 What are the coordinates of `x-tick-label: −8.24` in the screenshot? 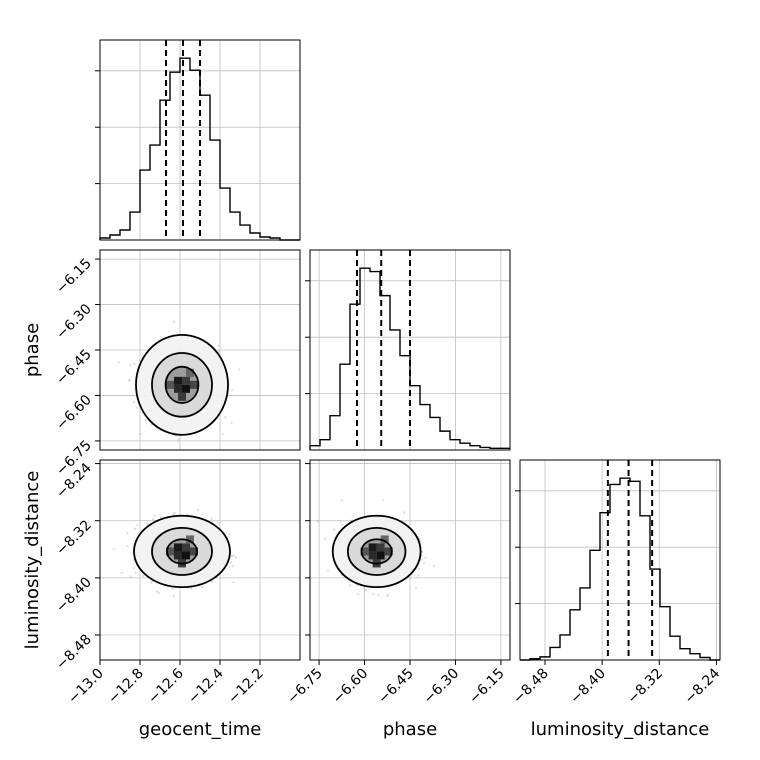 It's located at (703, 686).